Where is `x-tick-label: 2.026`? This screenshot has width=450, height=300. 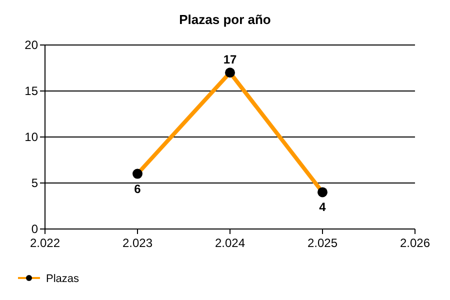
x-tick-label: 2.026 is located at coordinates (415, 243).